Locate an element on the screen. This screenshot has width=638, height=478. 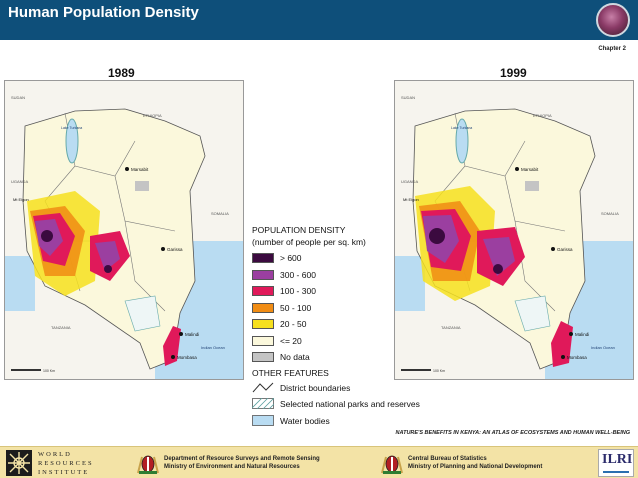
legend-class-50-100: 50 - 100 is located at coordinates (367, 308).